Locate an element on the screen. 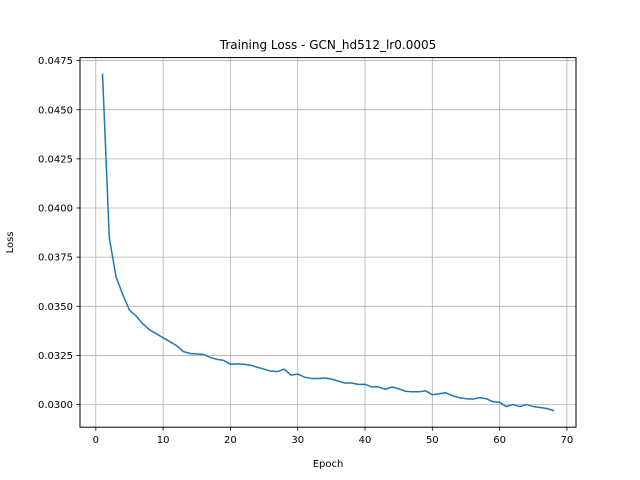  x-tick-label: 70 is located at coordinates (567, 440).